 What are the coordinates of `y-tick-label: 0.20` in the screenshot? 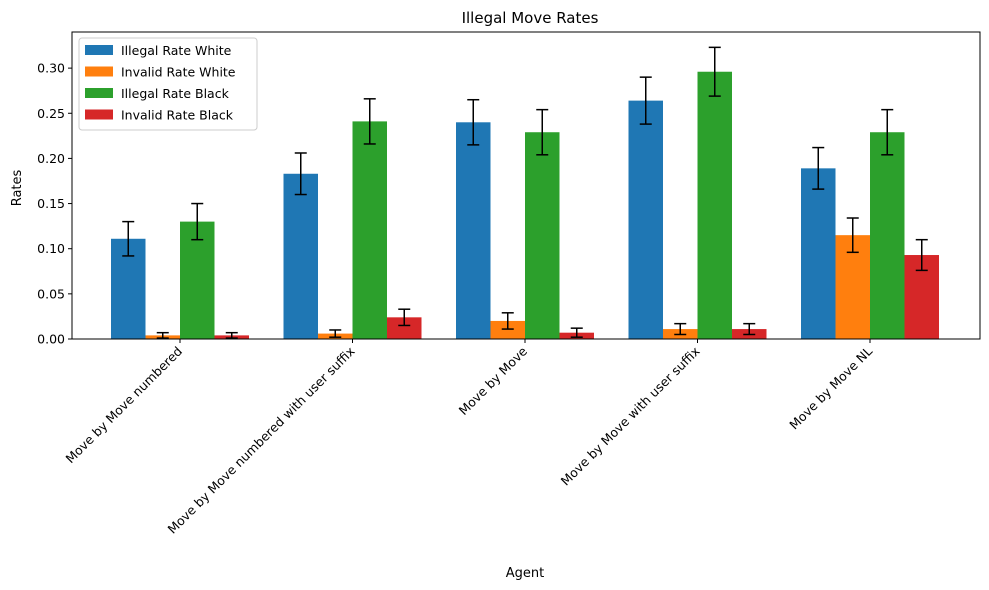 It's located at (51, 158).